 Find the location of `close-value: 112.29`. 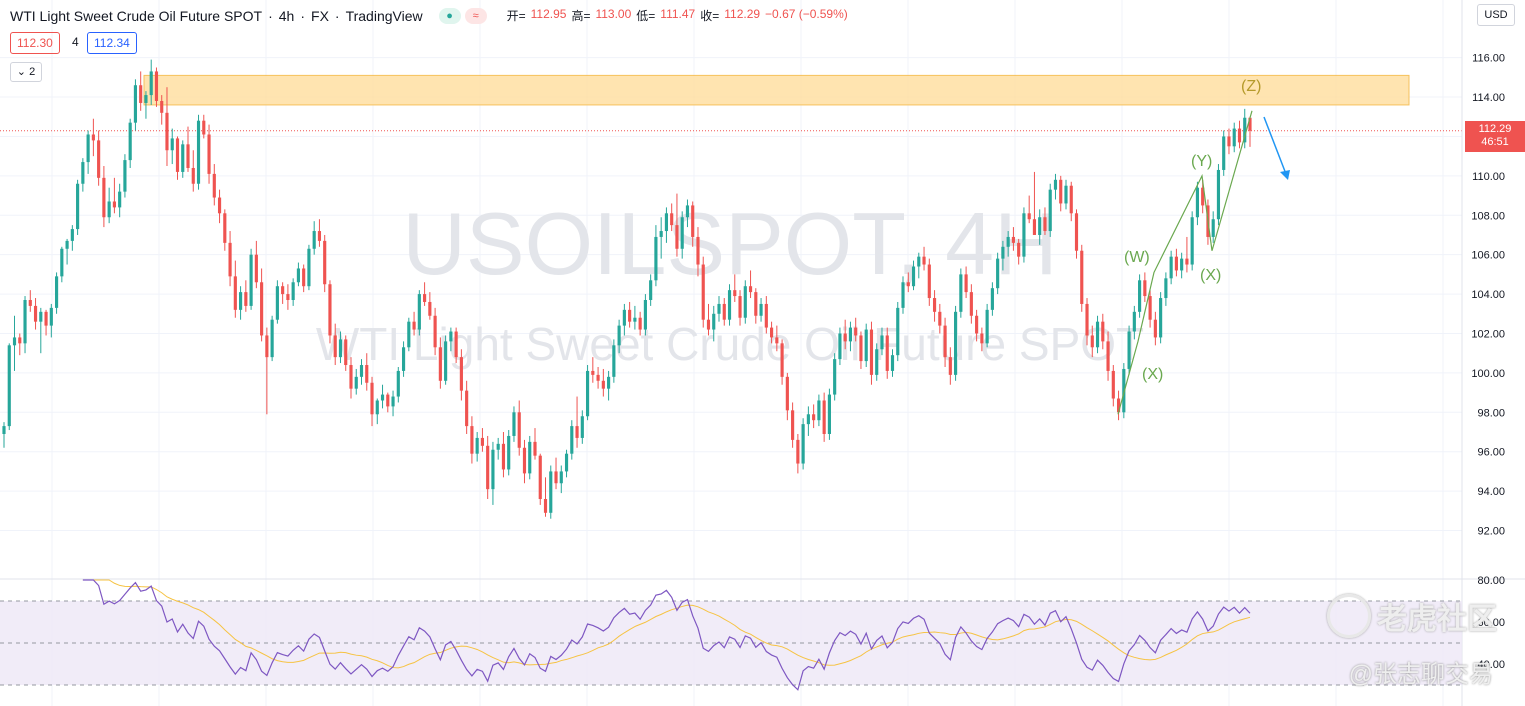

close-value: 112.29 is located at coordinates (742, 14).